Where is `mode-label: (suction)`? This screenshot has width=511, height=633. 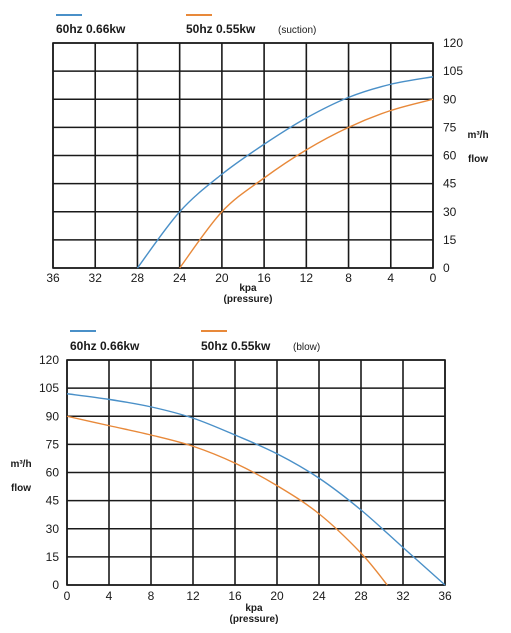 mode-label: (suction) is located at coordinates (297, 30).